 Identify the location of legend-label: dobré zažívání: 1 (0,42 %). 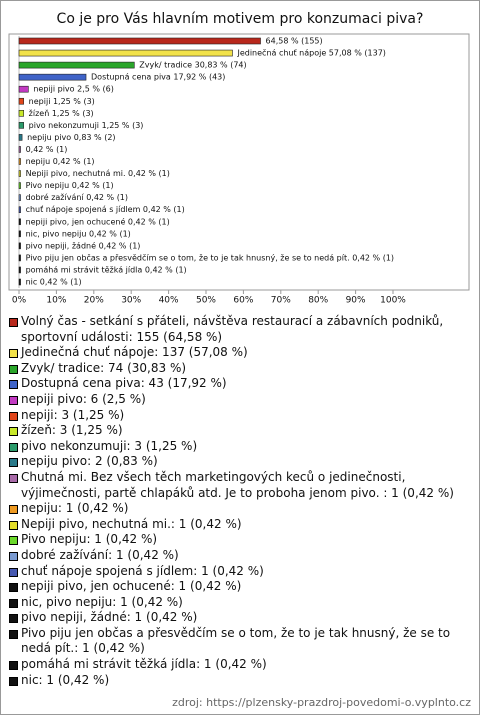
(100, 554).